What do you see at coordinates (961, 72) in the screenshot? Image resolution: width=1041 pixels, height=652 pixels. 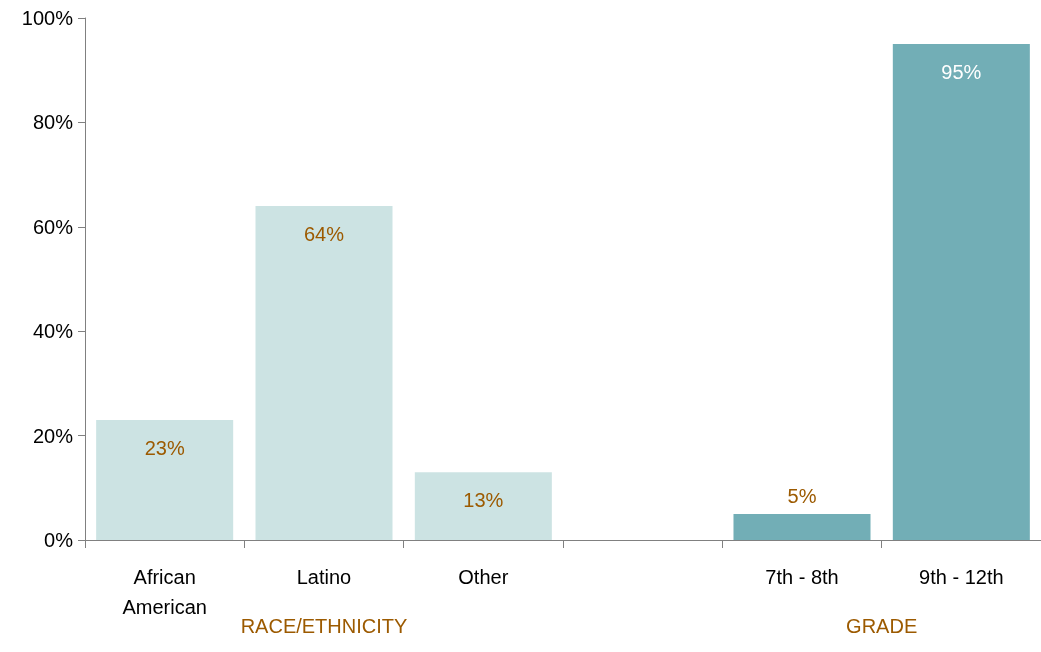 I see `data-label: 95%` at bounding box center [961, 72].